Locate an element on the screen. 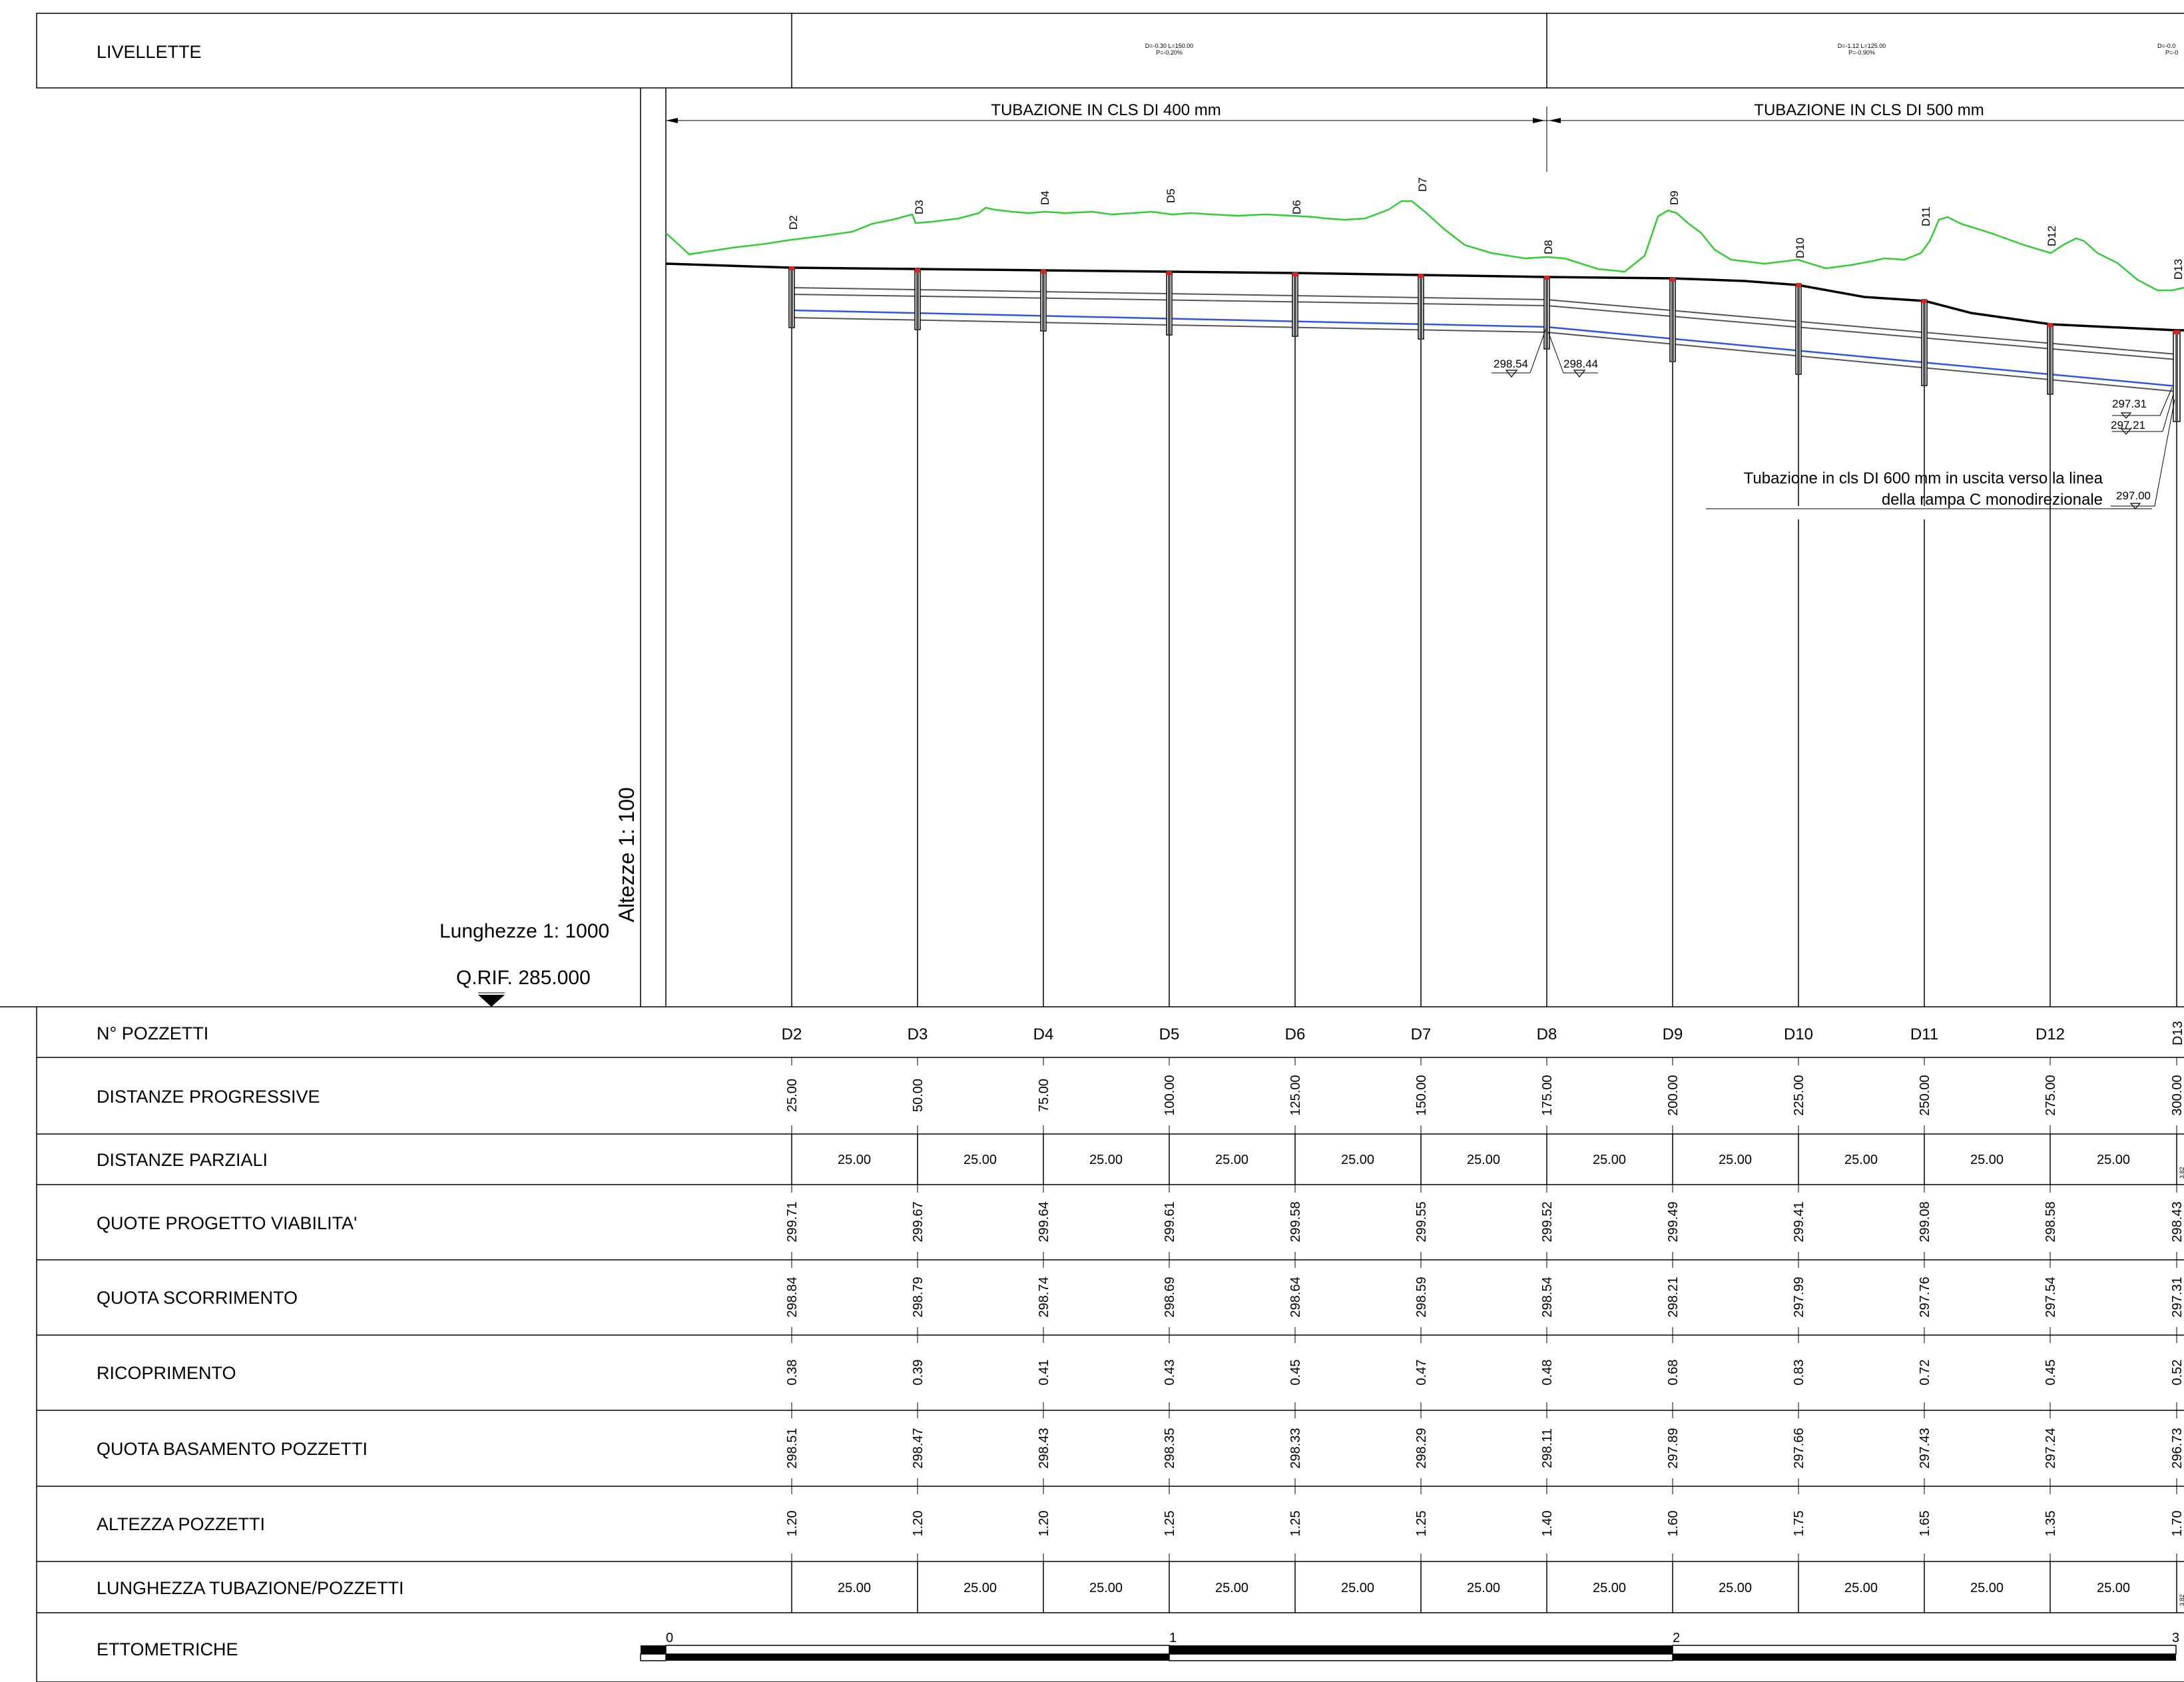 The image size is (2184, 1682). table-cell: D12 is located at coordinates (2050, 1034).